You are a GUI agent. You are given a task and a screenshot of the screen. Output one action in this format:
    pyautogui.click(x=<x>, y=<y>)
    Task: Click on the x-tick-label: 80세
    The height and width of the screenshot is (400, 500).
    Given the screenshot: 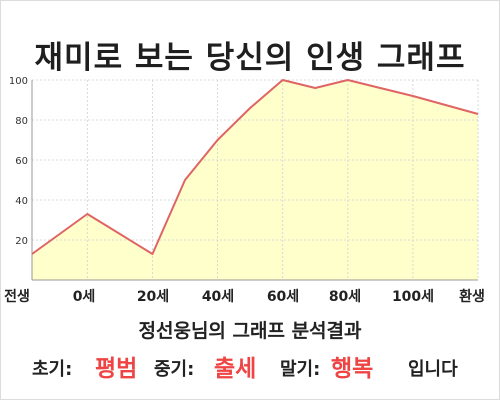 What is the action you would take?
    pyautogui.click(x=345, y=297)
    